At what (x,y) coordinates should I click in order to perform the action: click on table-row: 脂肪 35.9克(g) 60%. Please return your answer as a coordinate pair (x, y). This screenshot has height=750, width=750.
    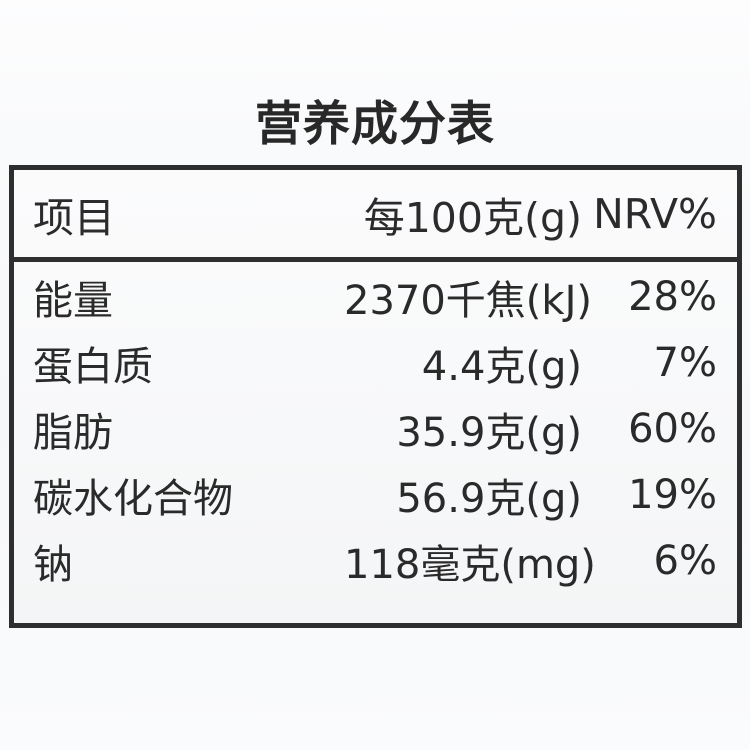
    Looking at the image, I should click on (375, 429).